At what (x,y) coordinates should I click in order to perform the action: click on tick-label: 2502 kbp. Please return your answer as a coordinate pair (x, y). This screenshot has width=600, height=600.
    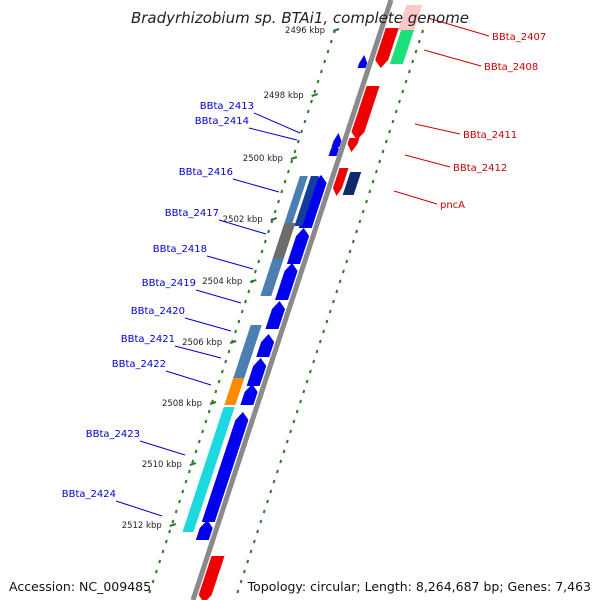
    Looking at the image, I should click on (243, 220).